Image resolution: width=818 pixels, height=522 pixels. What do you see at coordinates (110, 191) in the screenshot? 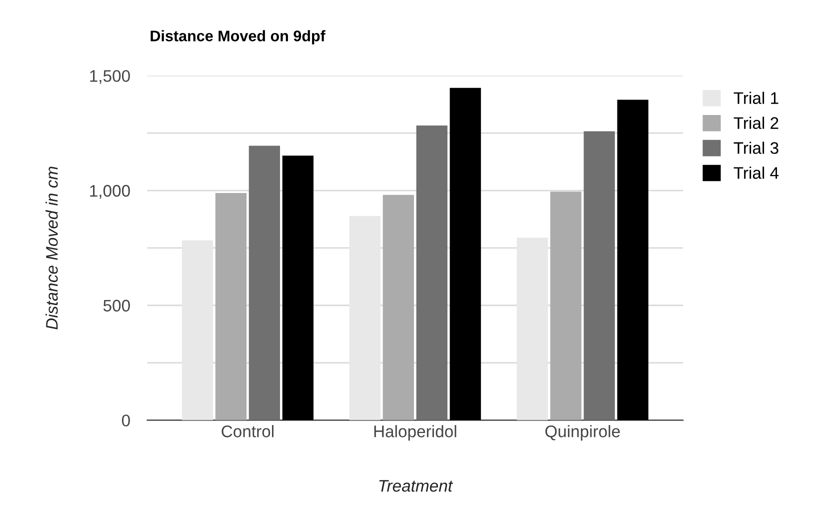
I see `y-tick-label: 1,000` at bounding box center [110, 191].